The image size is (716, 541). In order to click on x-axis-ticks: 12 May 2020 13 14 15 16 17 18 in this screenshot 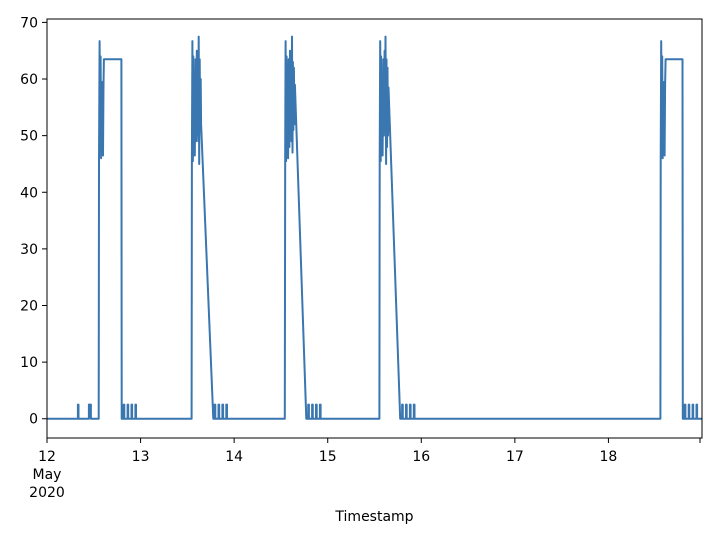, I will do `click(365, 469)`.